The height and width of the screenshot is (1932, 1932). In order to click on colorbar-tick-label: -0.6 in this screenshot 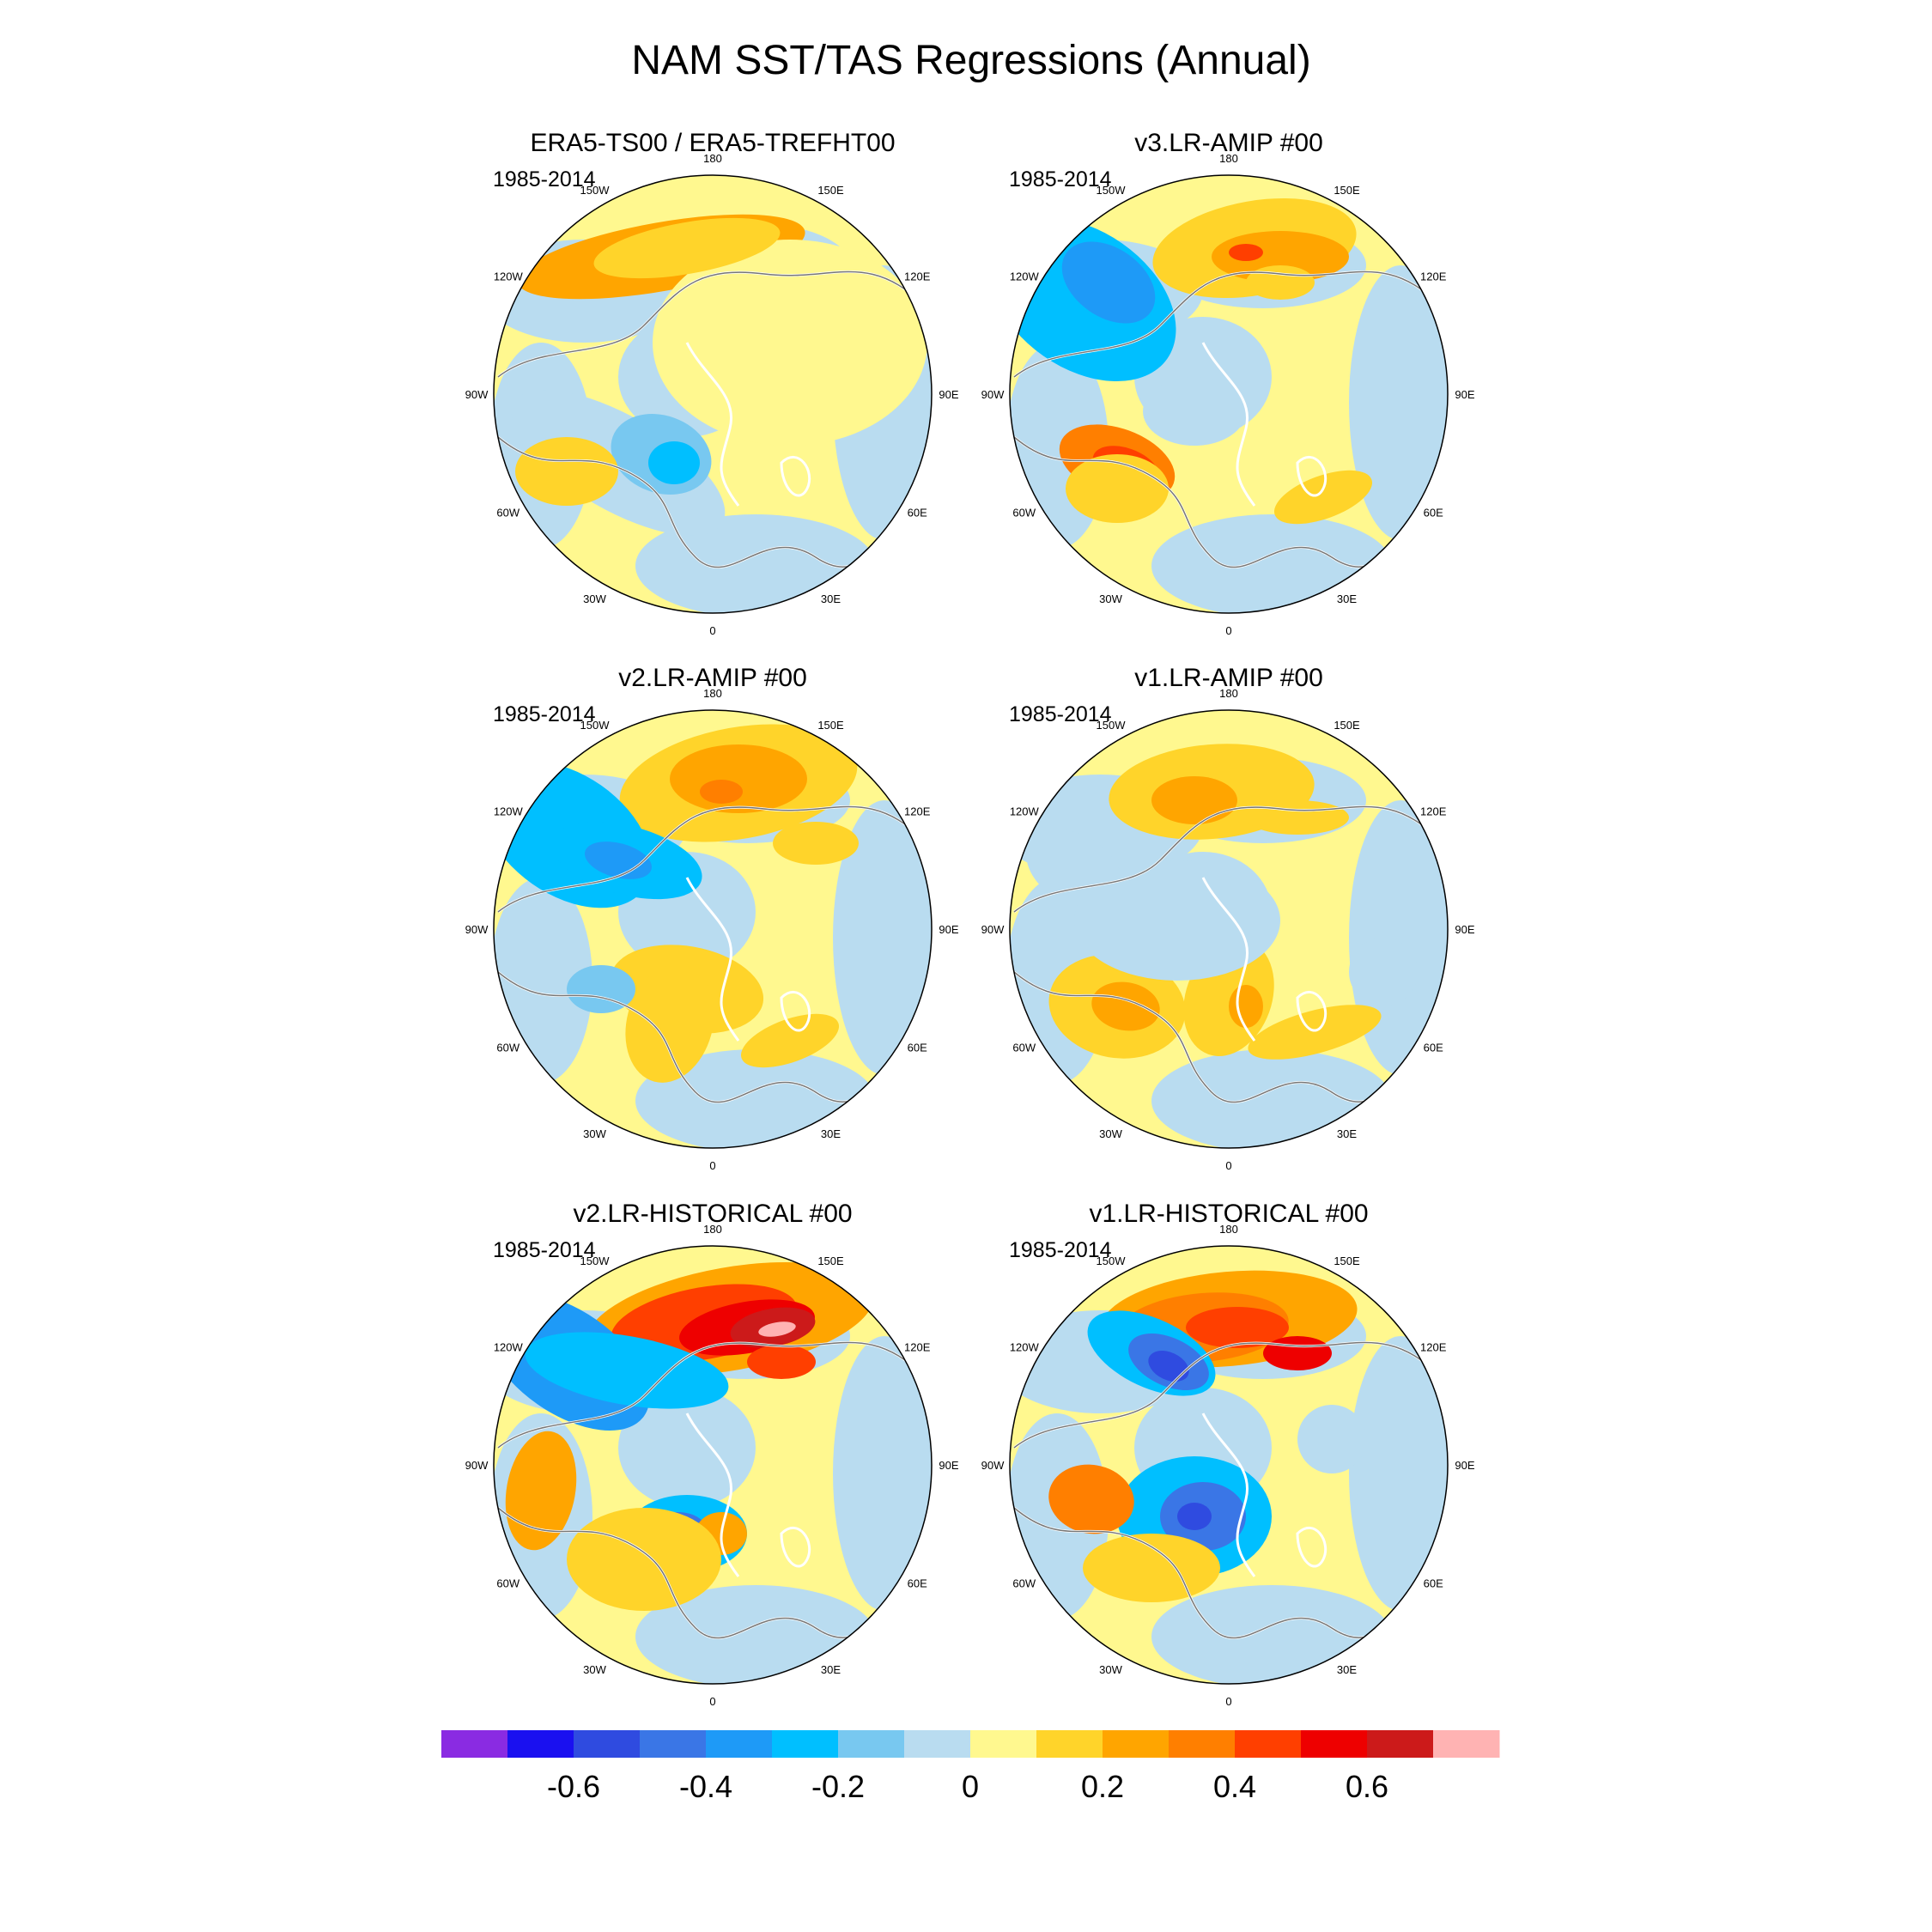, I will do `click(574, 1786)`.